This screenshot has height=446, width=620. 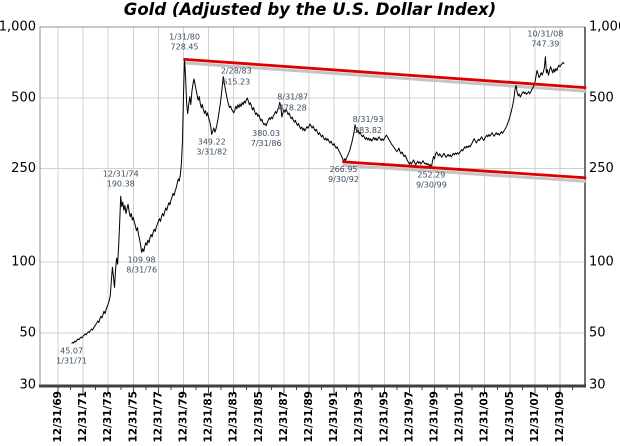 What do you see at coordinates (236, 82) in the screenshot?
I see `annotation-line2: 615.23` at bounding box center [236, 82].